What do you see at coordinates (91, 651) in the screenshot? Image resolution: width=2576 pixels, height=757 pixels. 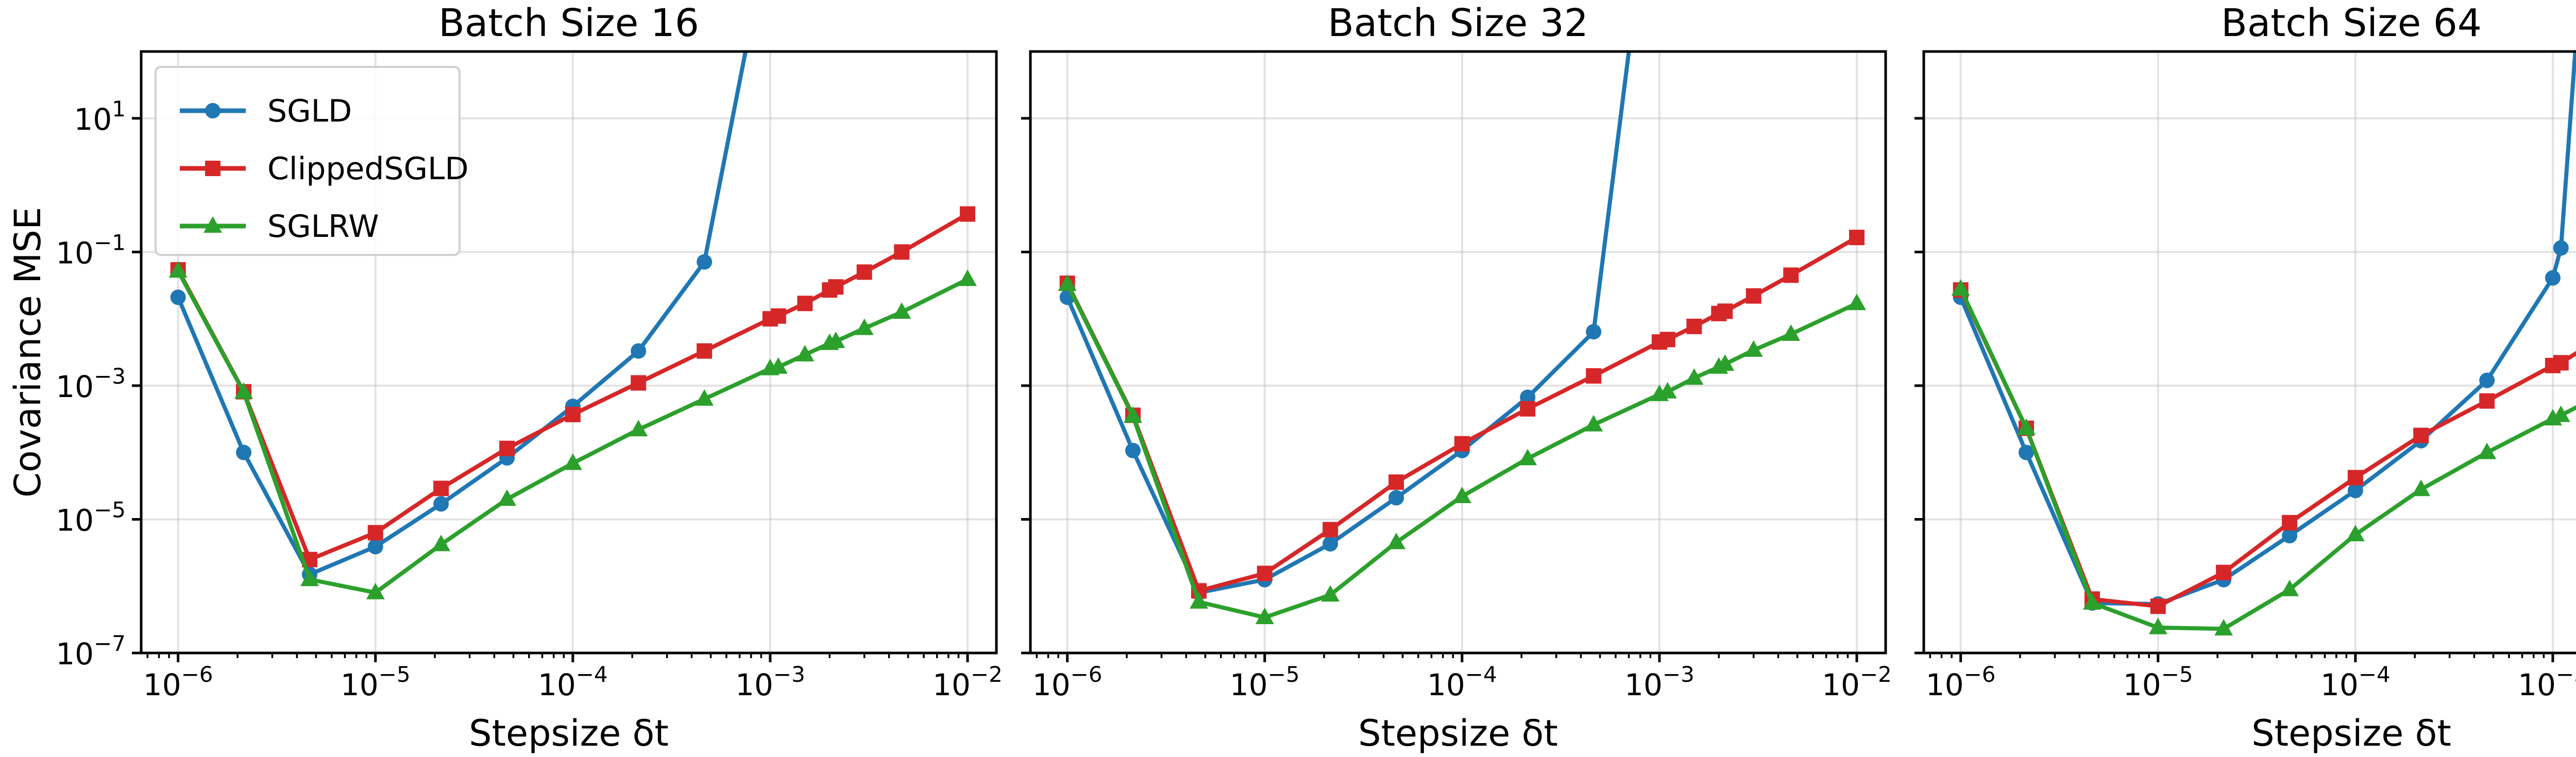 I see `y-tick-label: 10⁻⁷` at bounding box center [91, 651].